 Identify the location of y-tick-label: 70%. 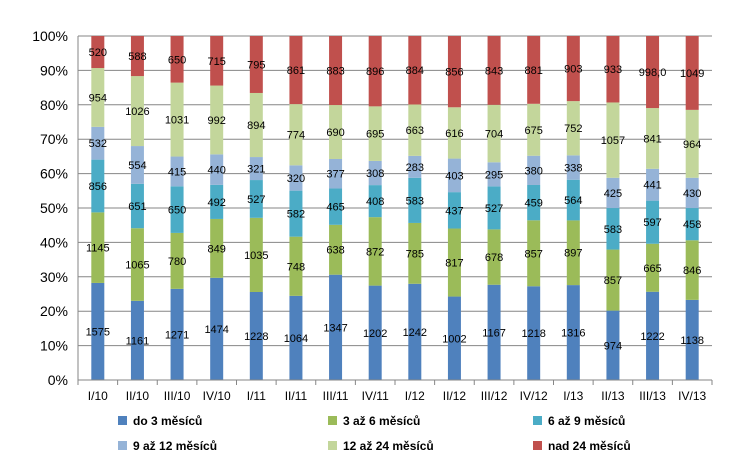
(54, 139).